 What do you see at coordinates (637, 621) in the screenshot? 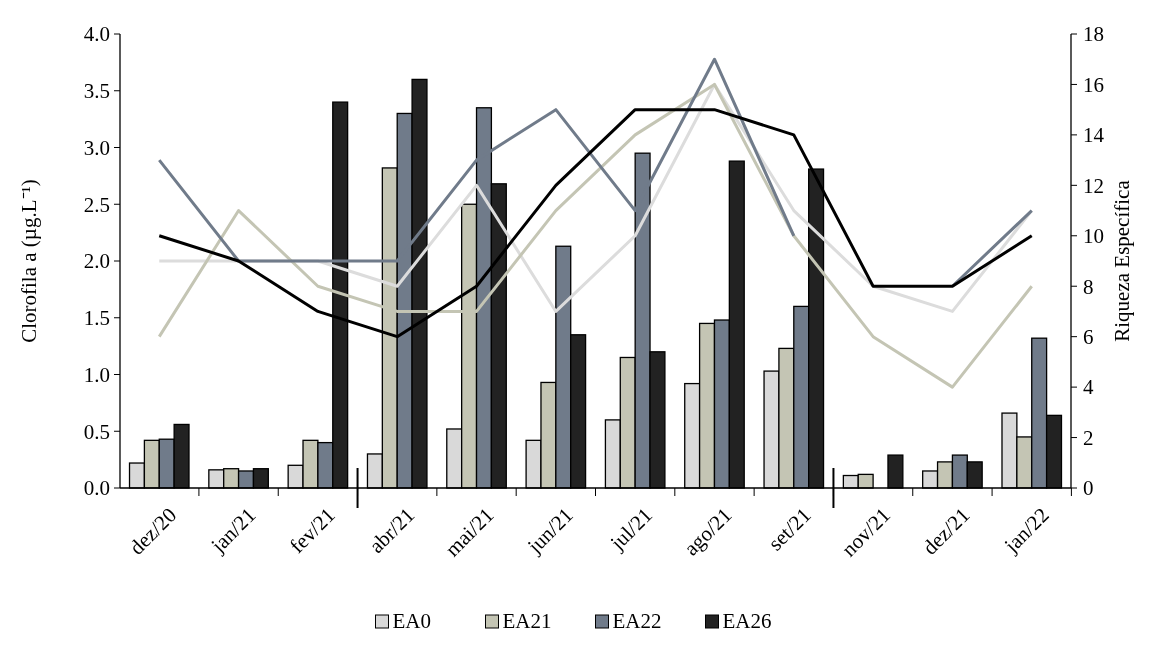
I see `legend-label: EA22` at bounding box center [637, 621].